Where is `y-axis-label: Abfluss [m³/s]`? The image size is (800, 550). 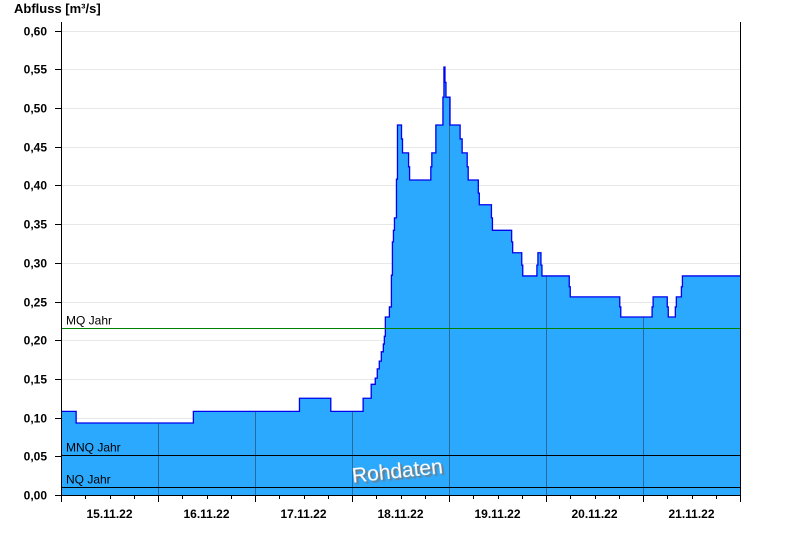
y-axis-label: Abfluss [m³/s] is located at coordinates (57, 8).